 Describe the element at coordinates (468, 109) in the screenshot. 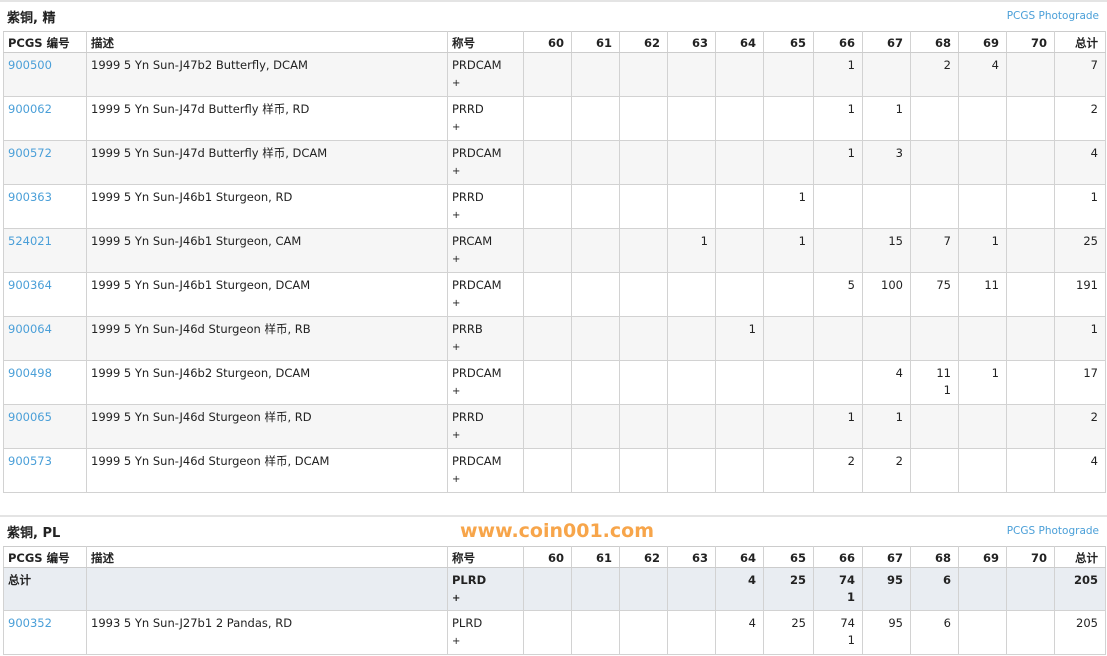

I see `designation: PRRD` at that location.